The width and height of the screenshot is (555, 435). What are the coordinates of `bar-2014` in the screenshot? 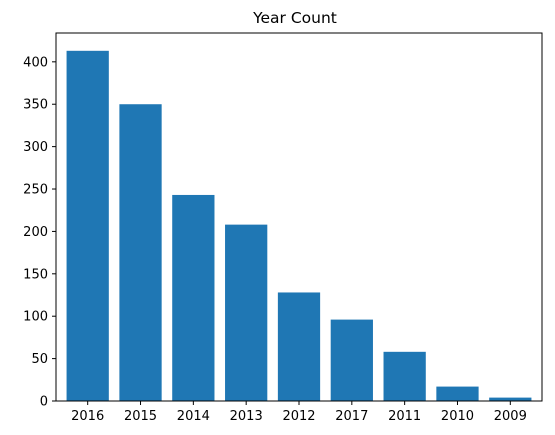 It's located at (193, 297).